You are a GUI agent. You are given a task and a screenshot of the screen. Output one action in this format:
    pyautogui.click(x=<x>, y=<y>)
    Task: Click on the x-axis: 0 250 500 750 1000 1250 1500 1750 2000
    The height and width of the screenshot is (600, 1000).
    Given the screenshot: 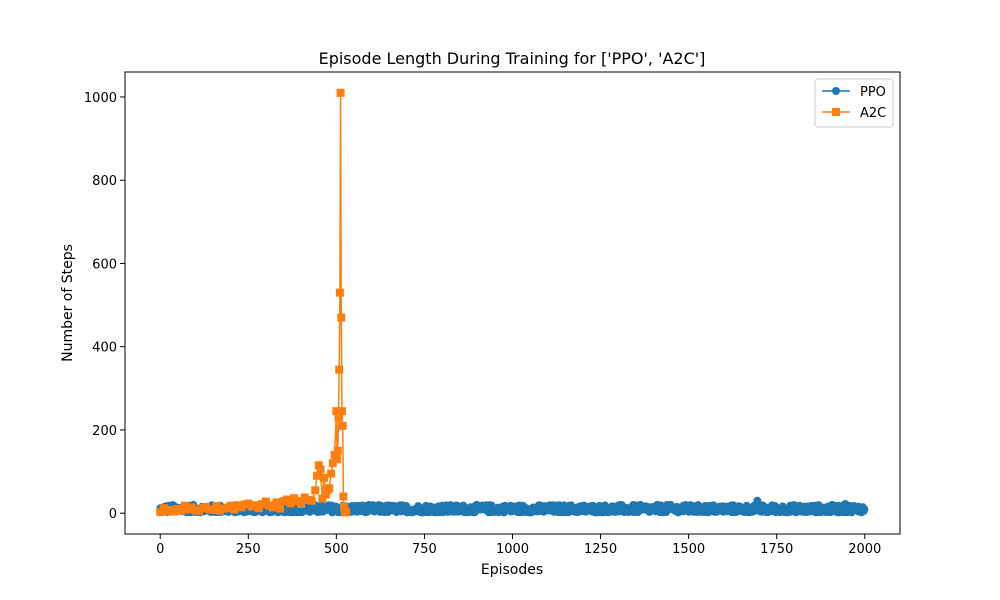 What is the action you would take?
    pyautogui.click(x=518, y=545)
    